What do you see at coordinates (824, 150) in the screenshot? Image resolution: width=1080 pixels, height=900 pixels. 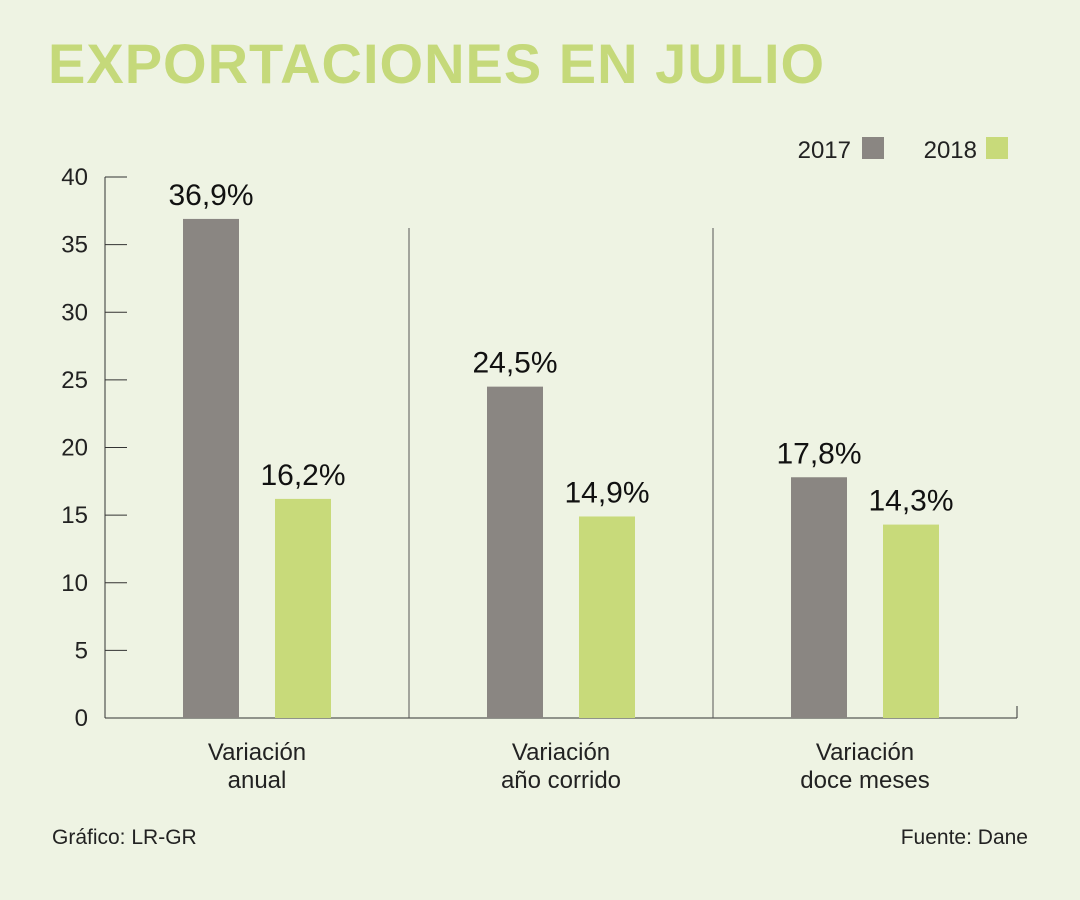 I see `legend-label-2017: 2017` at bounding box center [824, 150].